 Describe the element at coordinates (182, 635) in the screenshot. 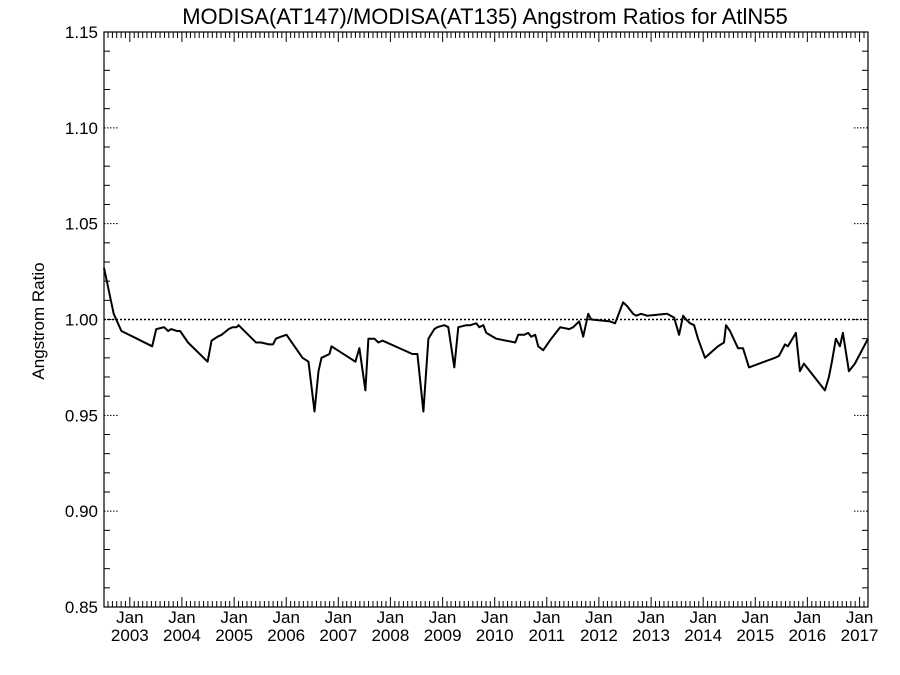

I see `x-tick-year-label: 2004` at that location.